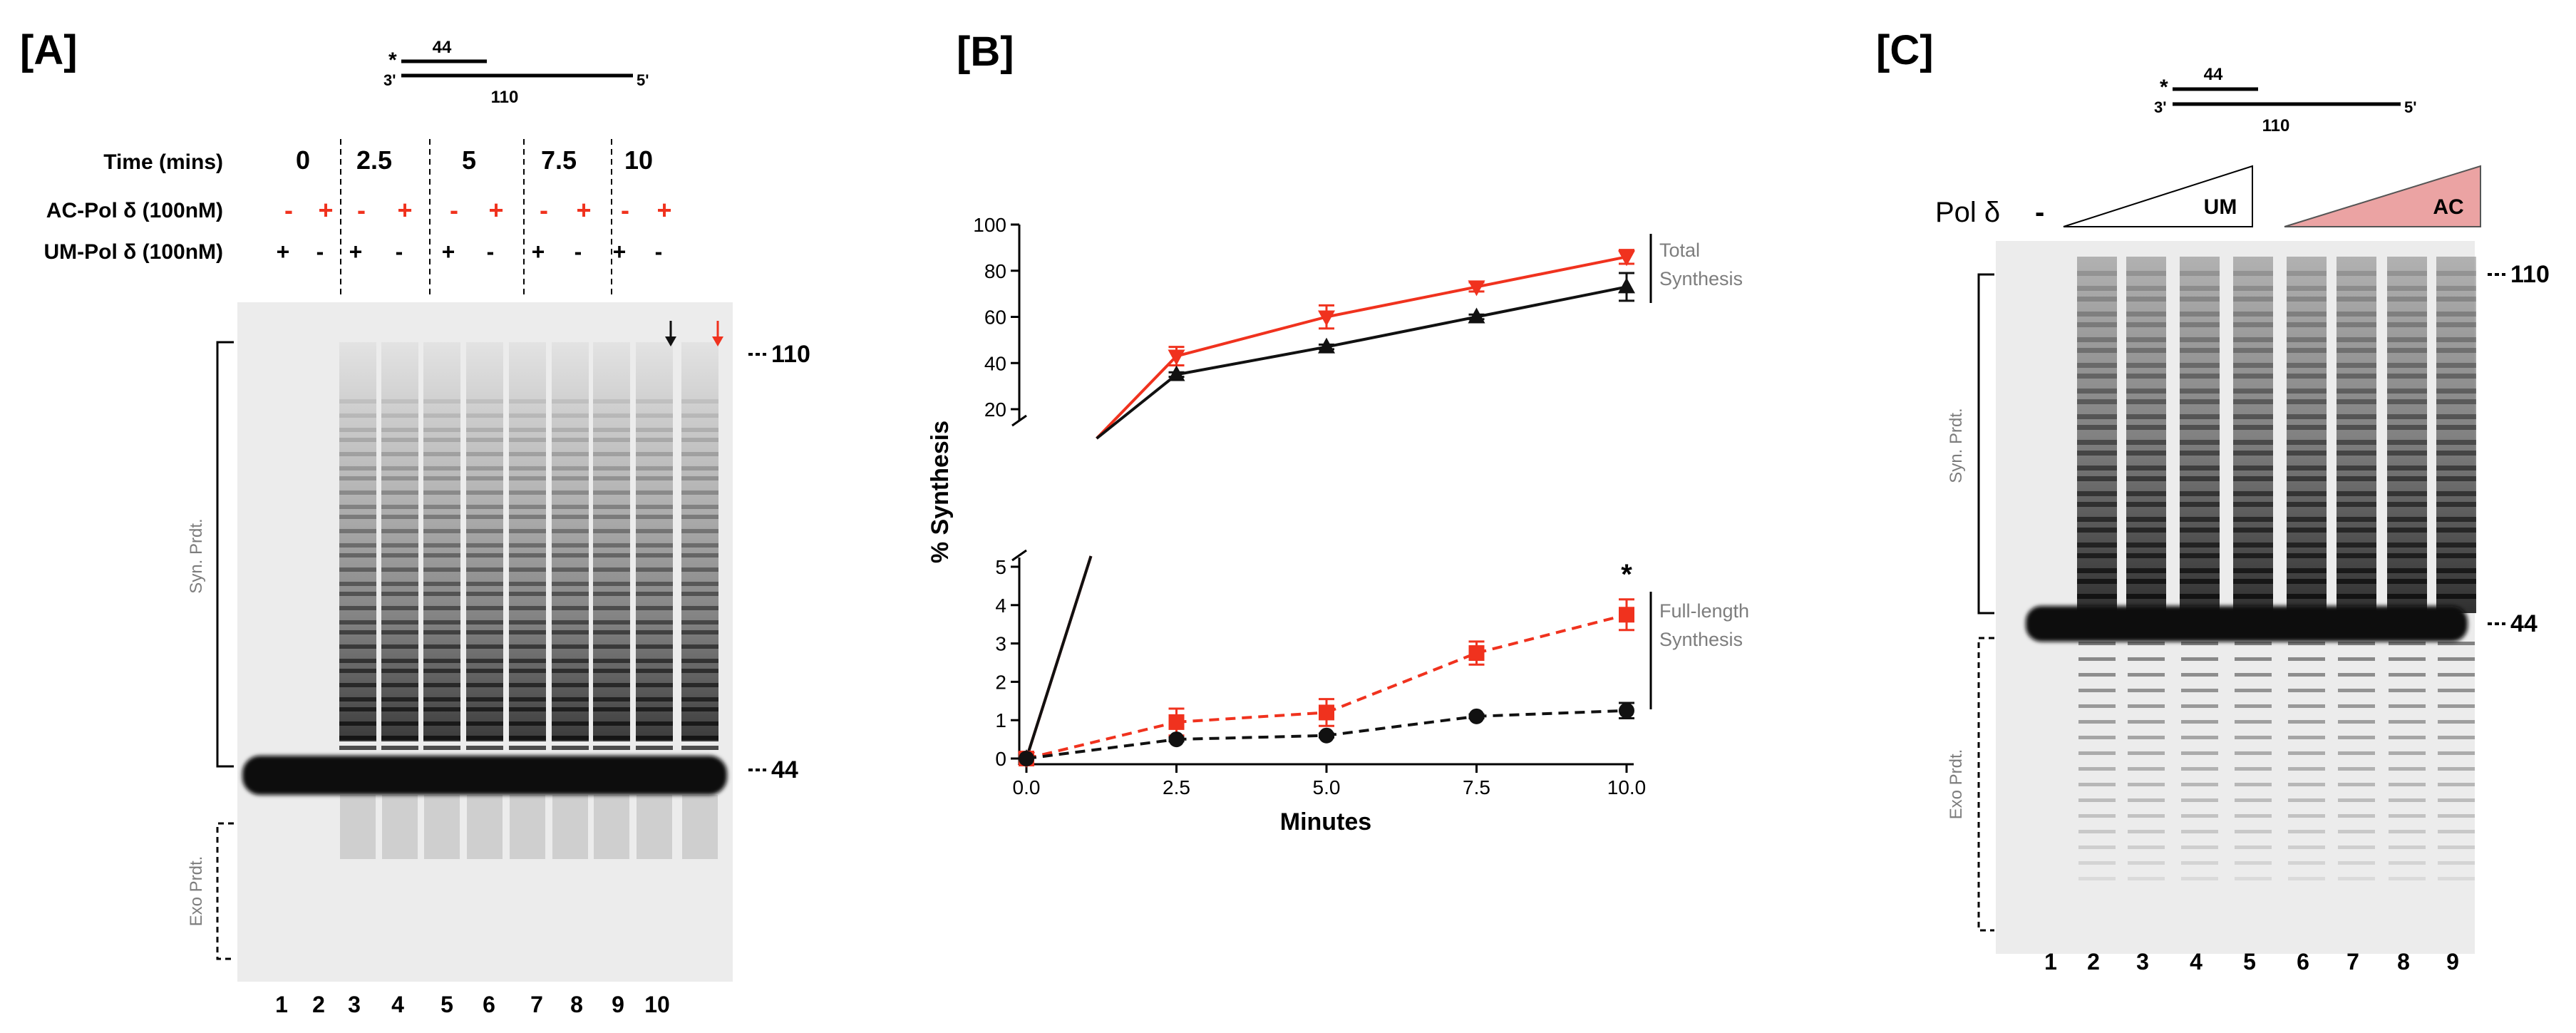 Image resolution: width=2576 pixels, height=1033 pixels. Describe the element at coordinates (447, 1004) in the screenshot. I see `lane-number: 5` at that location.